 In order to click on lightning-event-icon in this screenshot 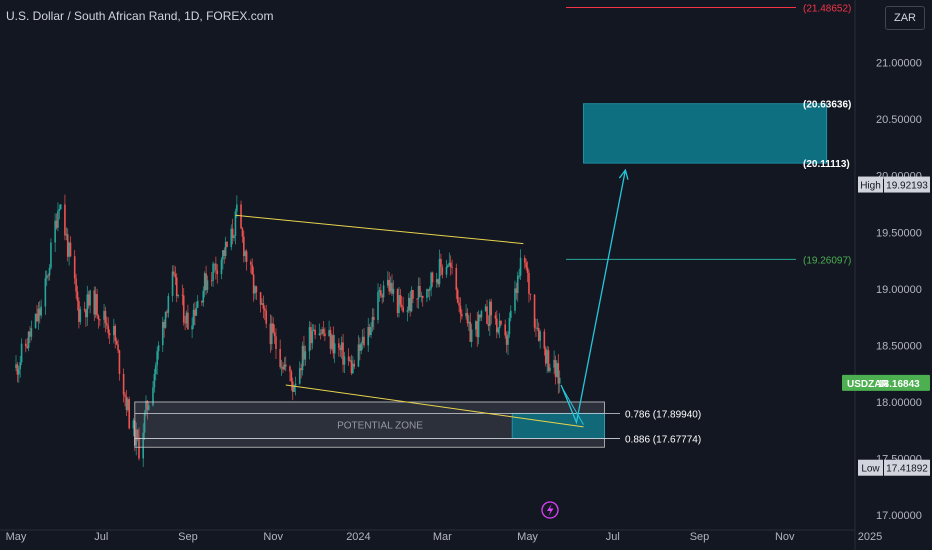, I will do `click(550, 510)`.